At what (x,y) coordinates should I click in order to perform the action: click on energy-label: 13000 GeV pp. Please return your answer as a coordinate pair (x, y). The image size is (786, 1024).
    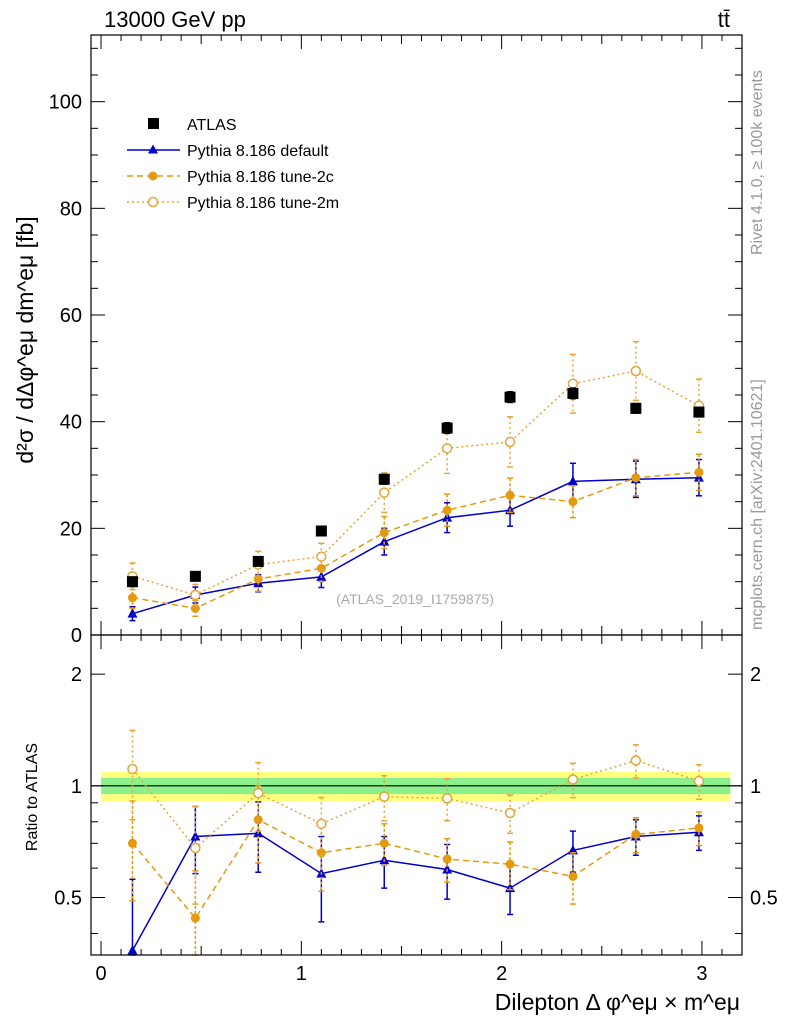
    Looking at the image, I should click on (175, 19).